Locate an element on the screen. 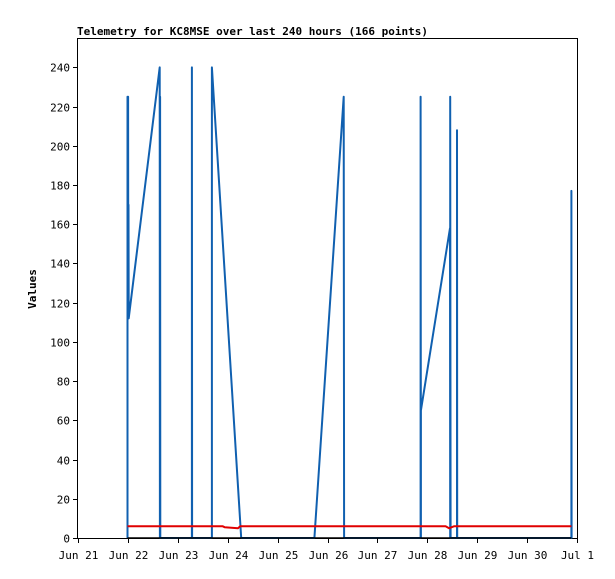  x-tick-label: Jun 27 is located at coordinates (378, 555).